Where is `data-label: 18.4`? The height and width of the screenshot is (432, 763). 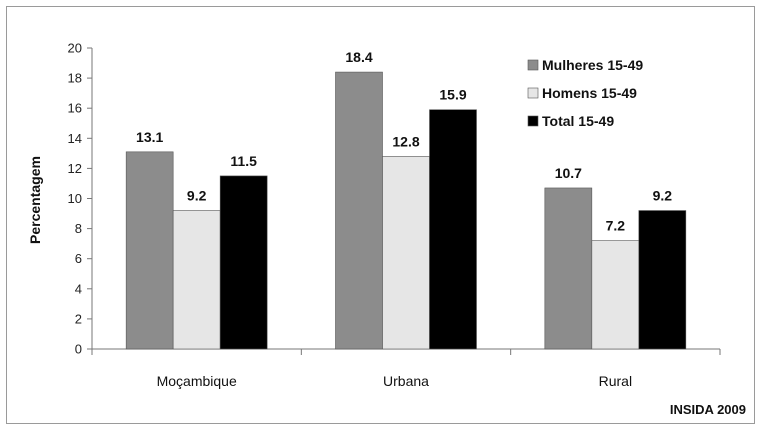 data-label: 18.4 is located at coordinates (358, 57).